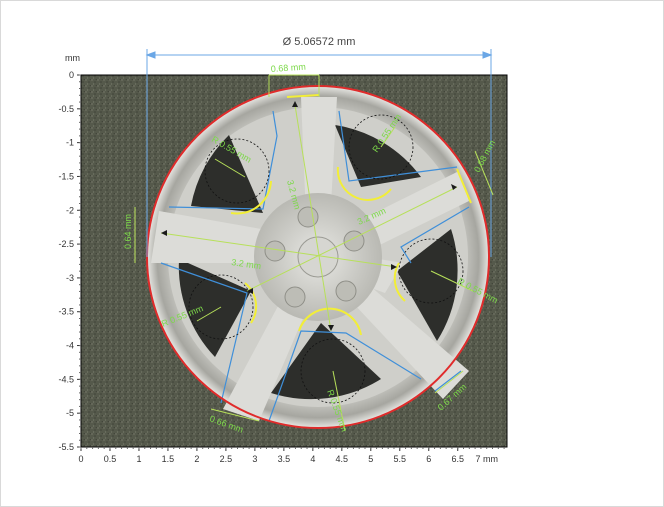 The image size is (664, 507). Describe the element at coordinates (66, 176) in the screenshot. I see `y-tick-label: -1.5` at that location.